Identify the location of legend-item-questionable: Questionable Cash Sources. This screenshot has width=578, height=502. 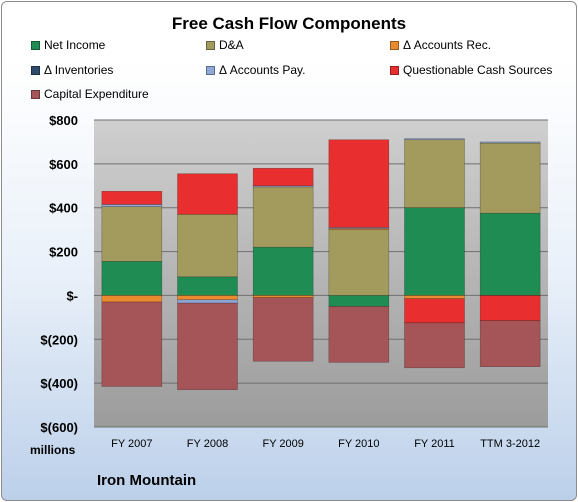
(471, 70).